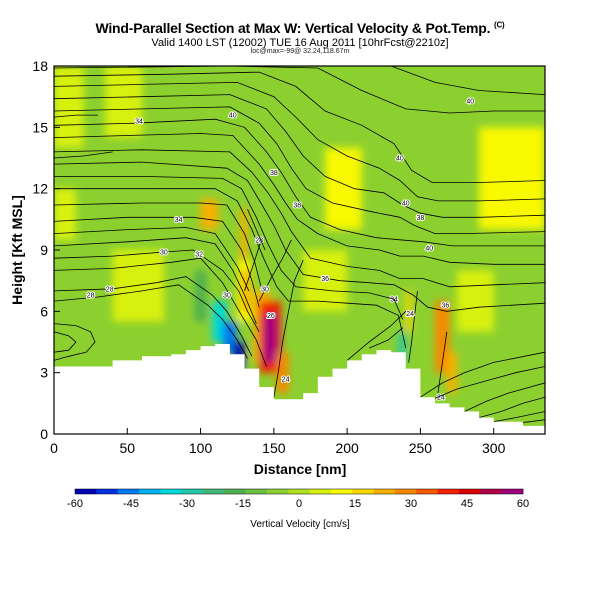 The width and height of the screenshot is (600, 600). What do you see at coordinates (131, 504) in the screenshot?
I see `colorbar-tick-label: -45` at bounding box center [131, 504].